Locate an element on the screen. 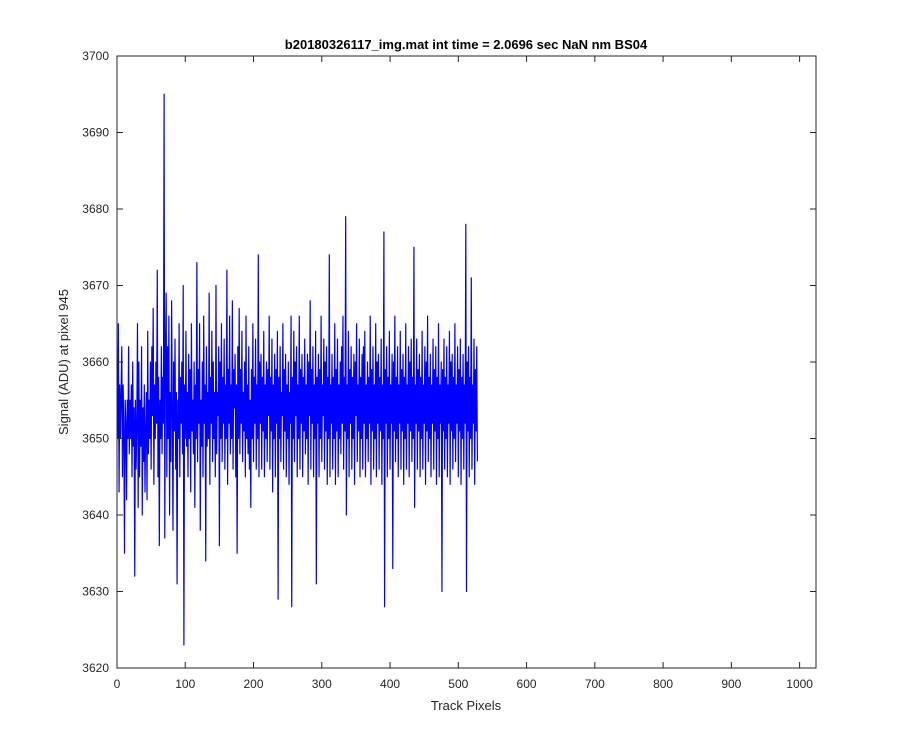  y-axis-label: Signal (ADU) at pixel 945 is located at coordinates (63, 362).